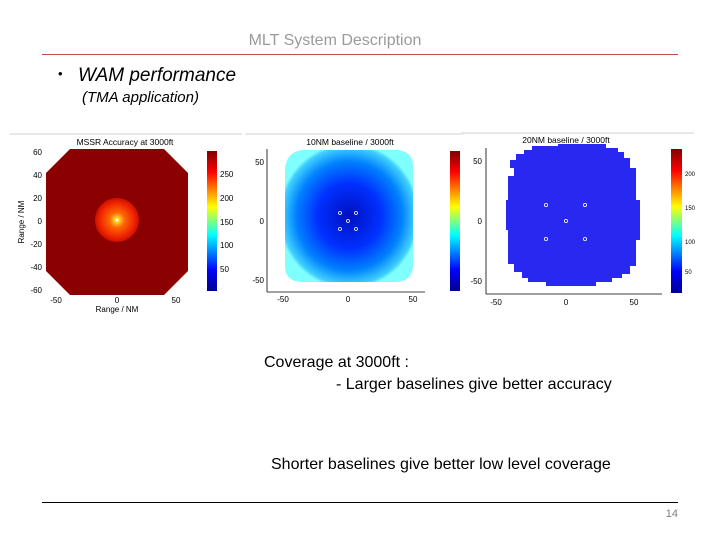 The height and width of the screenshot is (540, 720). Describe the element at coordinates (566, 140) in the screenshot. I see `plot3-title: 20NM baseline / 3000ft` at that location.